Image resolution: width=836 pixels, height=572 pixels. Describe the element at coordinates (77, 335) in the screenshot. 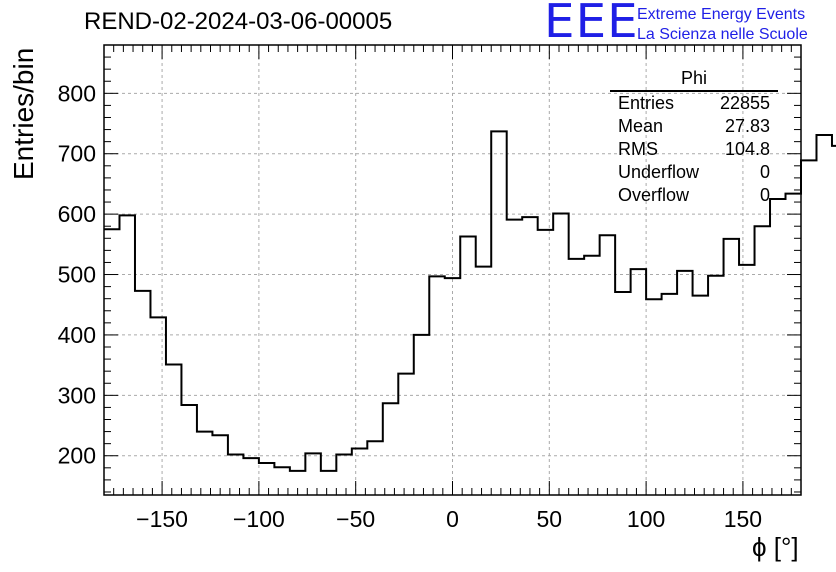

I see `y-tick-label: 400` at that location.